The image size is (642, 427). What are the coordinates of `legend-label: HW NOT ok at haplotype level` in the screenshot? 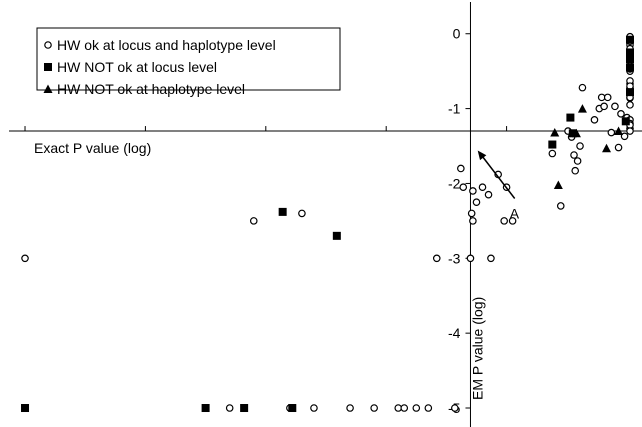 It's located at (151, 89).